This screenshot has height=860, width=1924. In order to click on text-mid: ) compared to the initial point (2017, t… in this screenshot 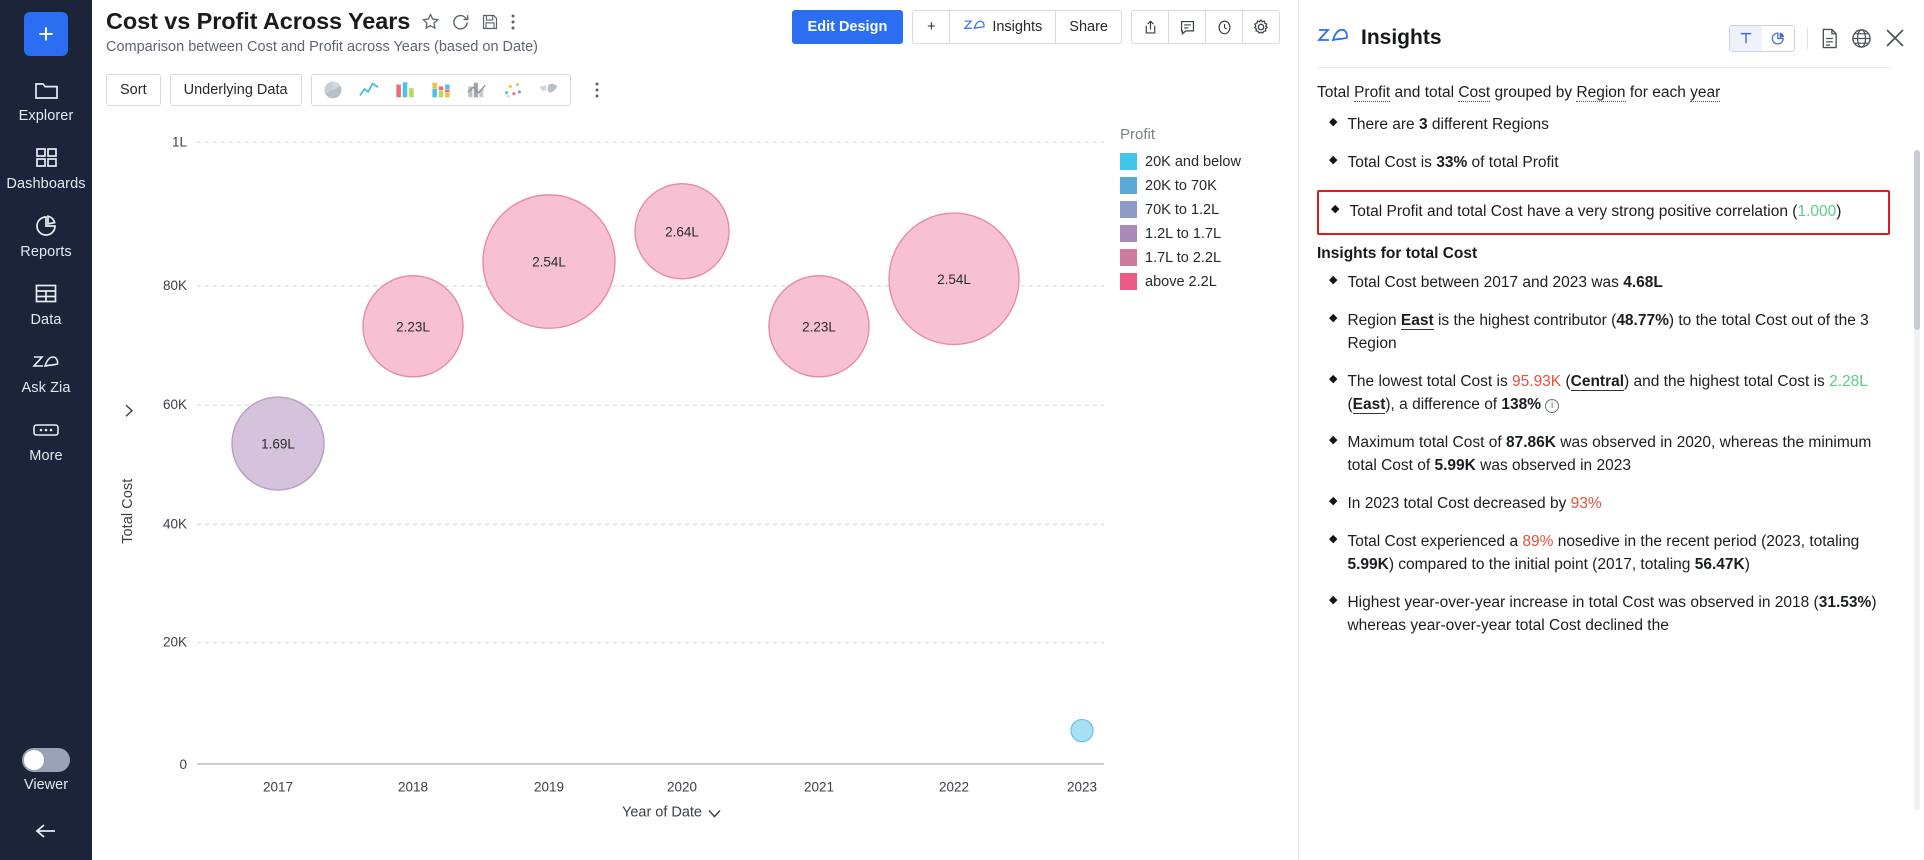, I will do `click(1541, 564)`.